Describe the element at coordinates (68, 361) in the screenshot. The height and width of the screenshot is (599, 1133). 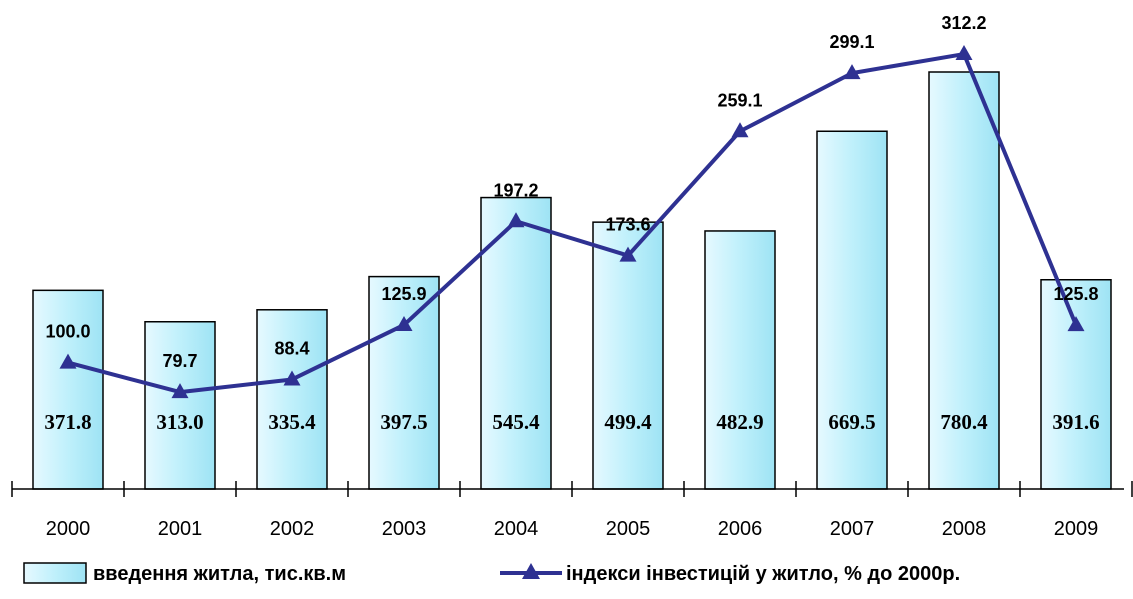
I see `line-marker-2000` at that location.